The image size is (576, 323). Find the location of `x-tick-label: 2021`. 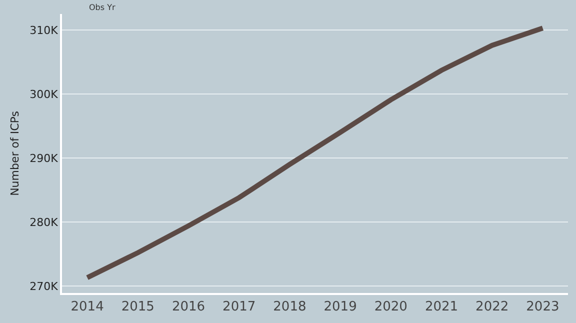

x-tick-label: 2021 is located at coordinates (441, 307).